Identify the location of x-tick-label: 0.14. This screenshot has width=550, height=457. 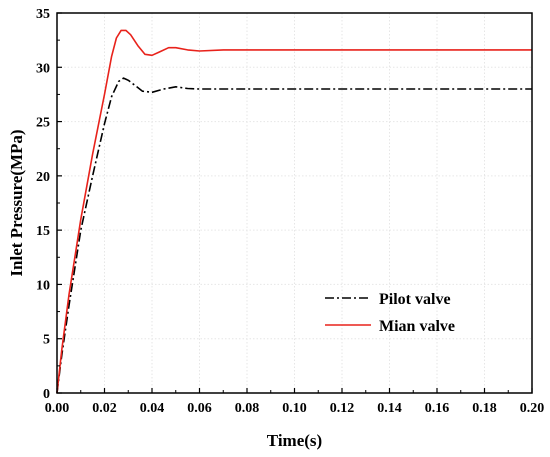
(389, 408).